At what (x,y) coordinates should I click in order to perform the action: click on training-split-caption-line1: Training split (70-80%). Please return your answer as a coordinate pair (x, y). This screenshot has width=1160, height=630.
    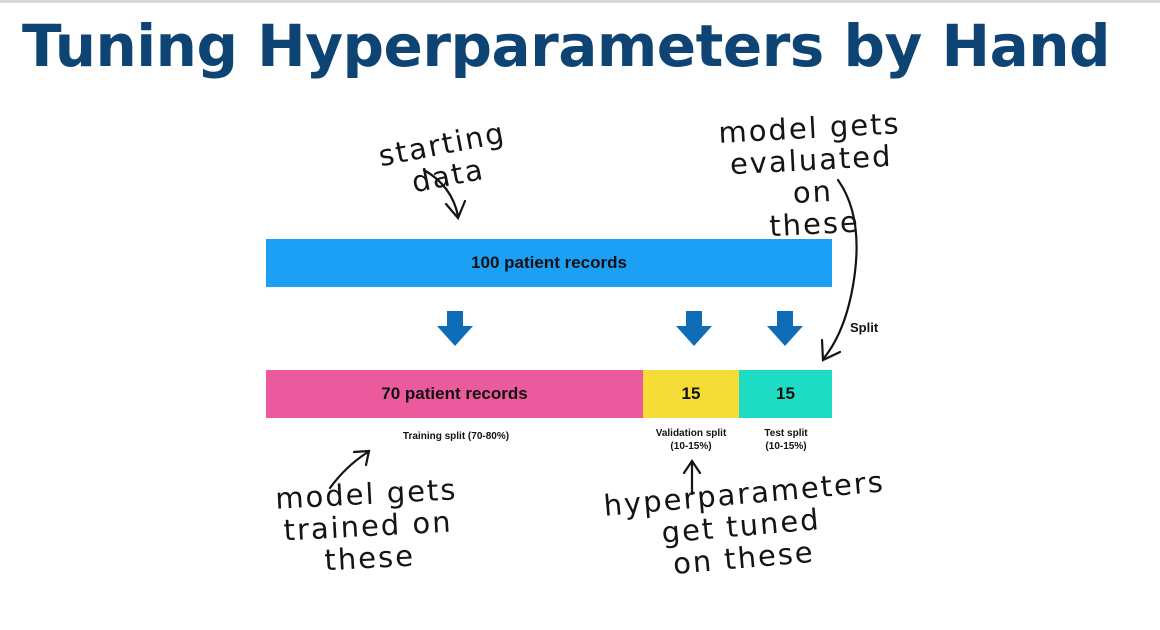
    Looking at the image, I should click on (456, 436).